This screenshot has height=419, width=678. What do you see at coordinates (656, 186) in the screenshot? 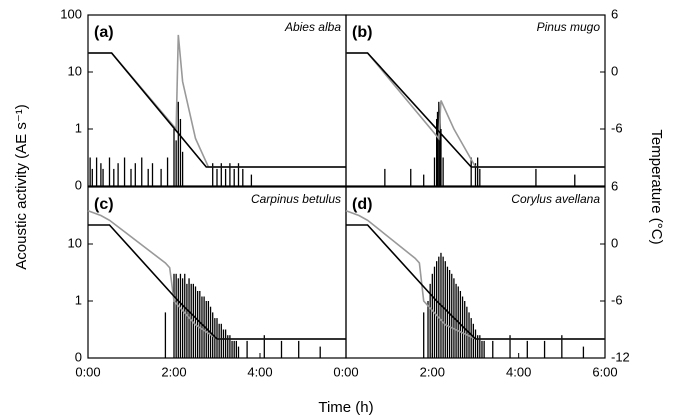
I see `y2-axis-label: Temperature (°C)` at bounding box center [656, 186].